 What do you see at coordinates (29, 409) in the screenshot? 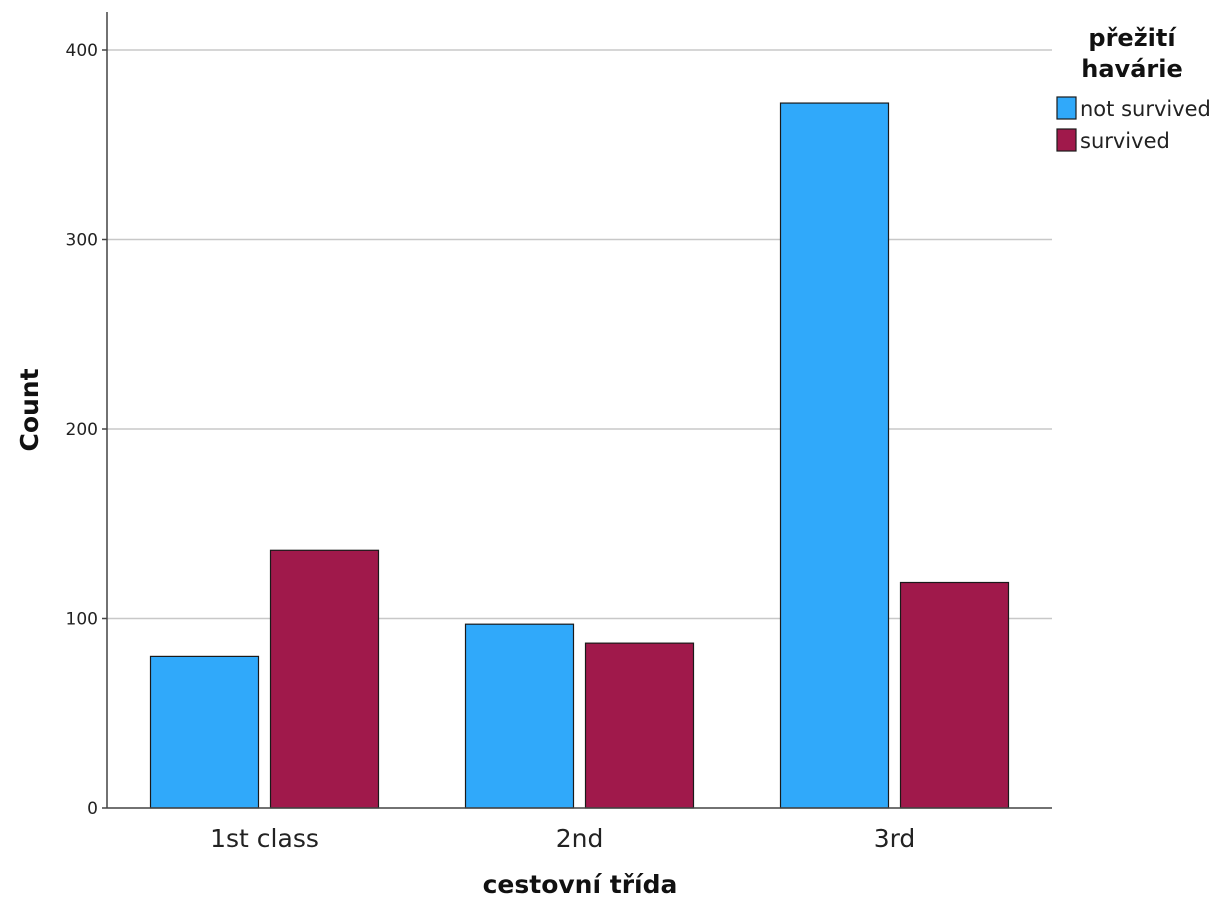
I see `y-axis-title: Count` at bounding box center [29, 409].